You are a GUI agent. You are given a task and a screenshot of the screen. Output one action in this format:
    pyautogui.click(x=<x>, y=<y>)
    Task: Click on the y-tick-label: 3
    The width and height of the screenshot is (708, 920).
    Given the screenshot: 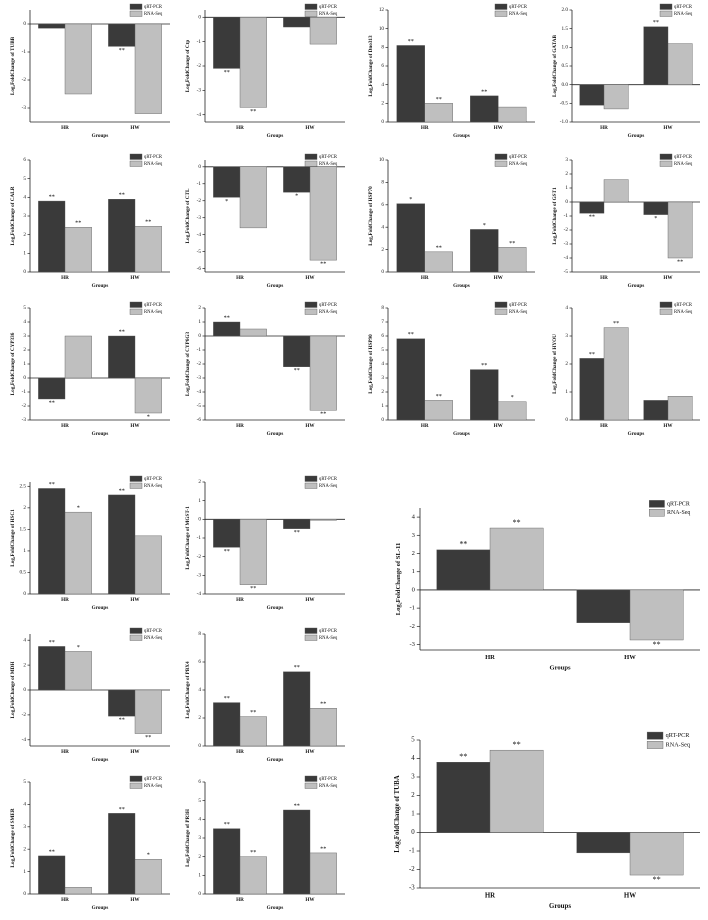 What is the action you would take?
    pyautogui.click(x=413, y=777)
    